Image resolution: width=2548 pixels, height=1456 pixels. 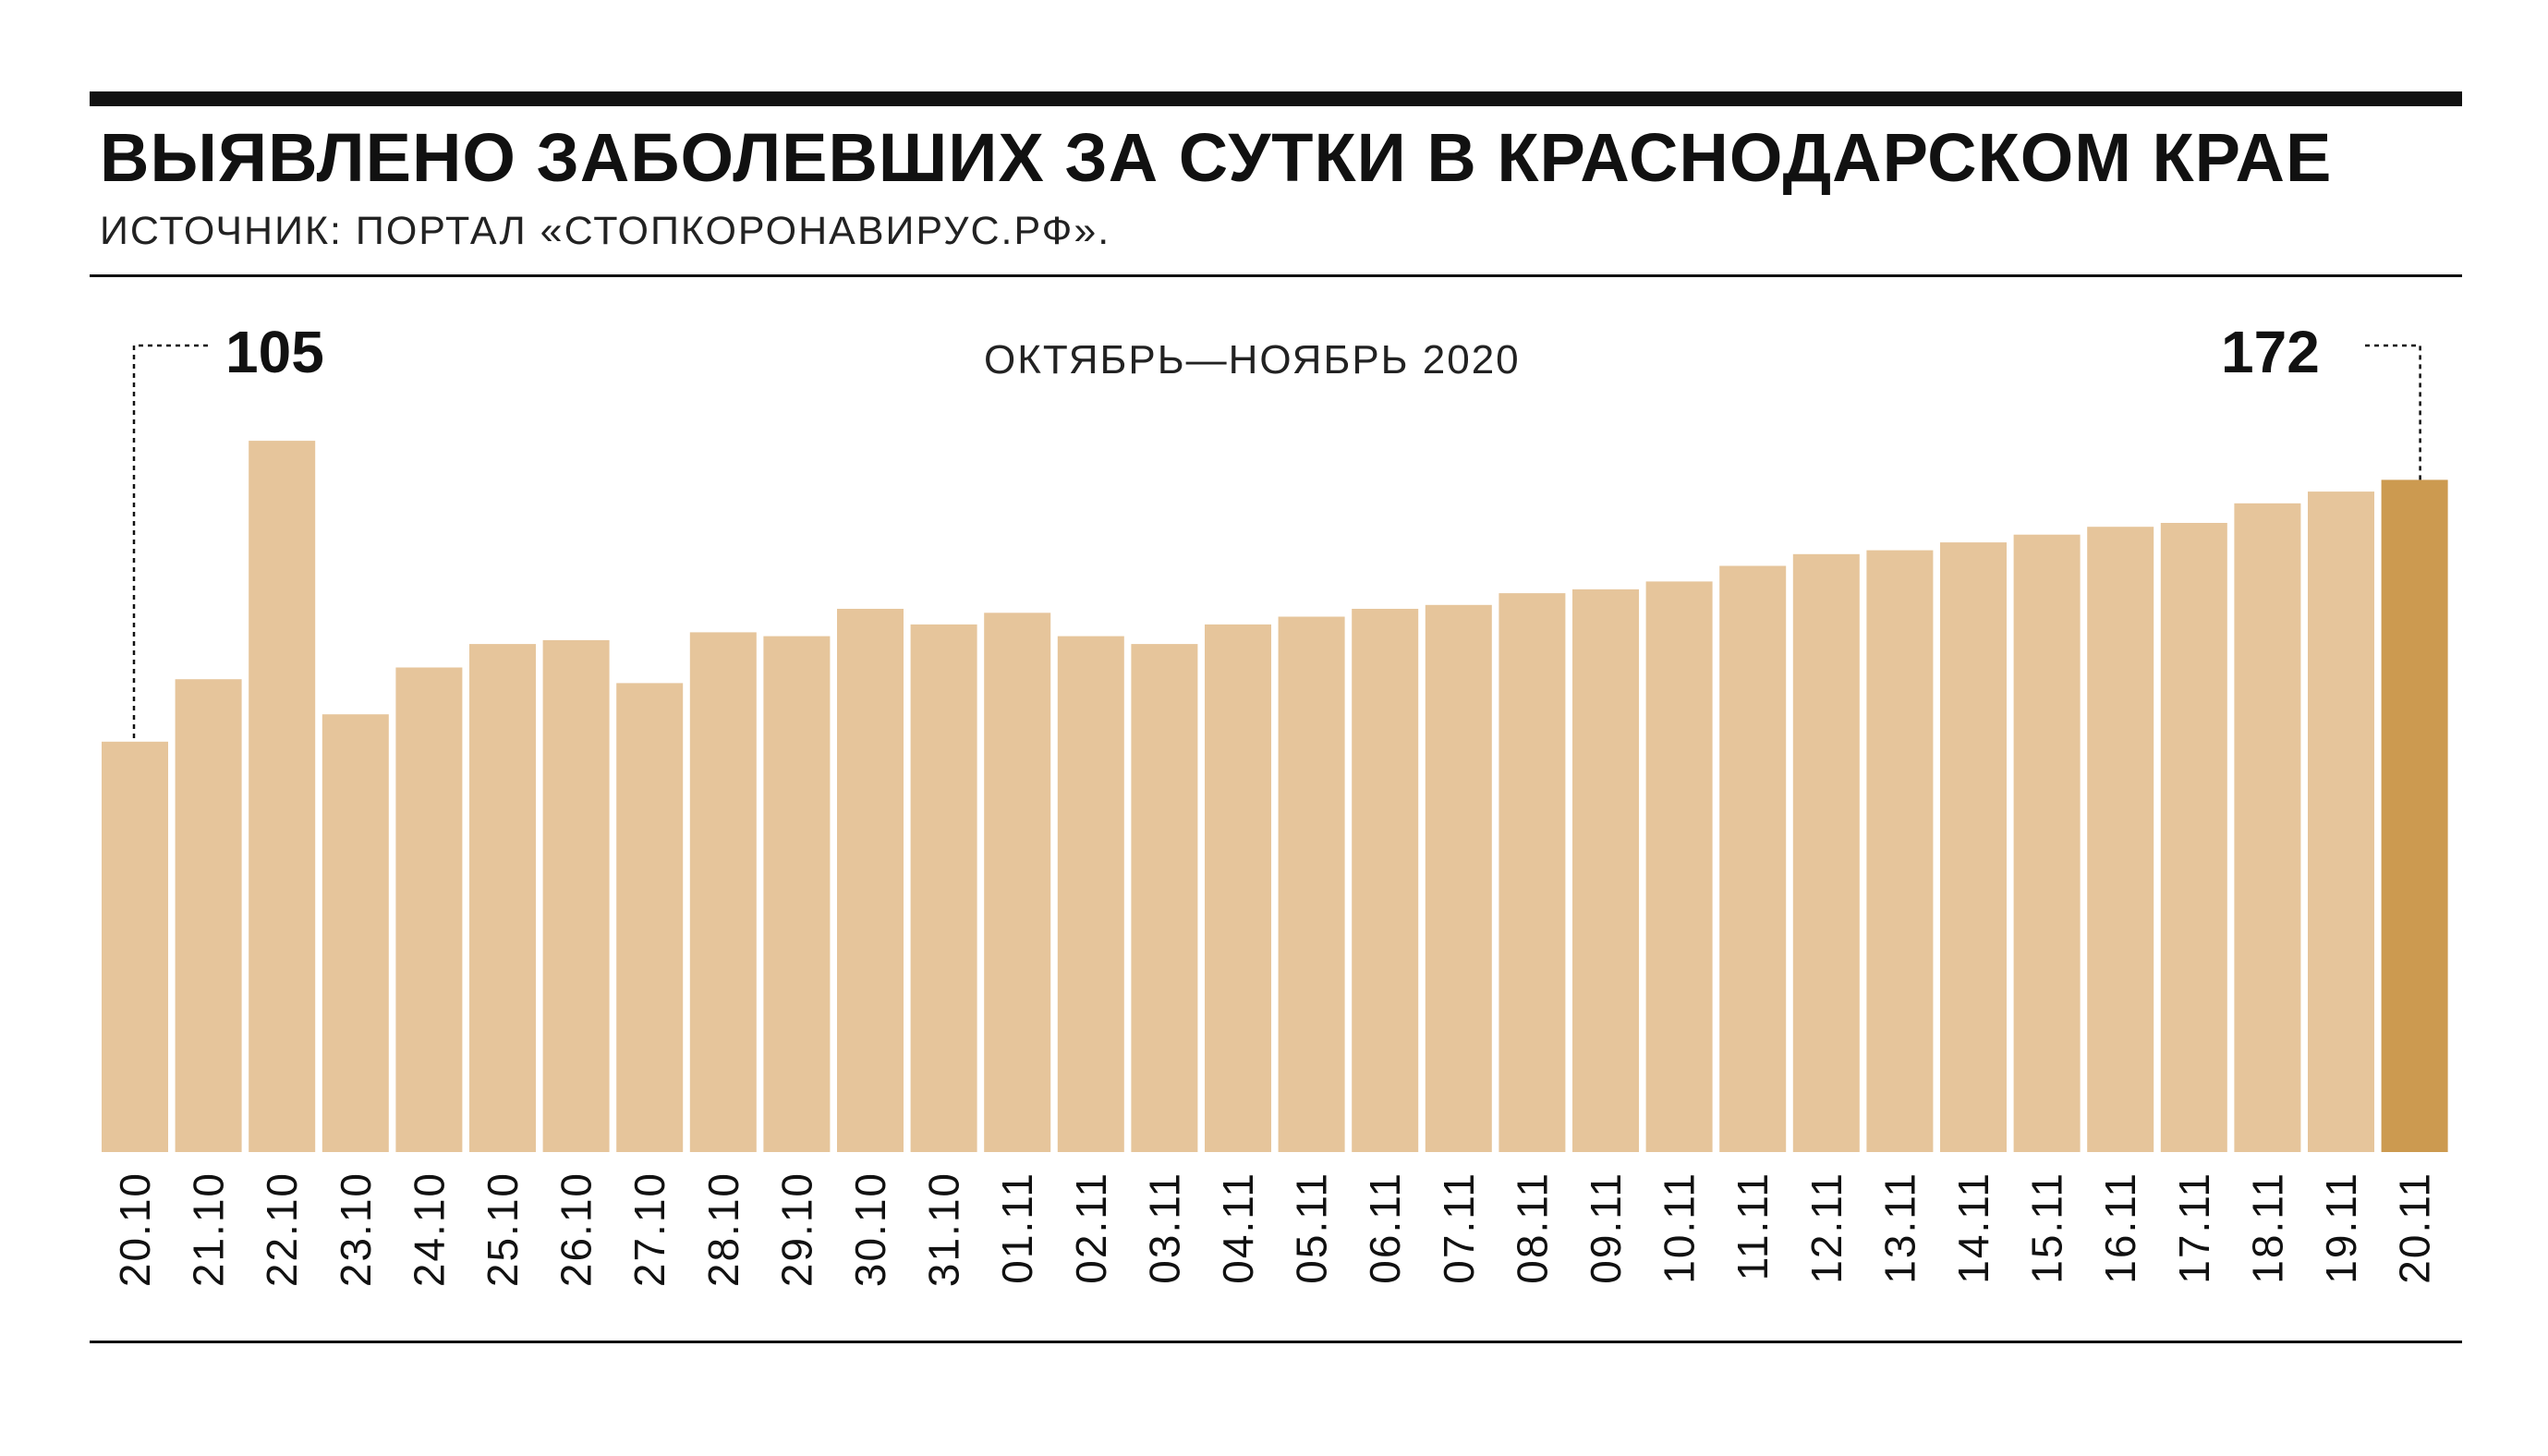 What do you see at coordinates (1090, 894) in the screenshot?
I see `bar-02.11` at bounding box center [1090, 894].